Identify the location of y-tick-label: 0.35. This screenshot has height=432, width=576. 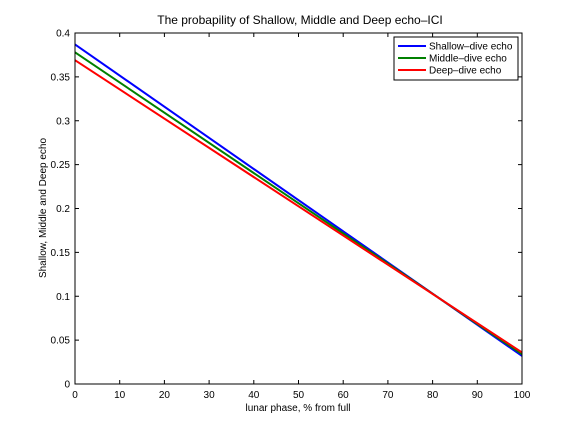
(61, 77).